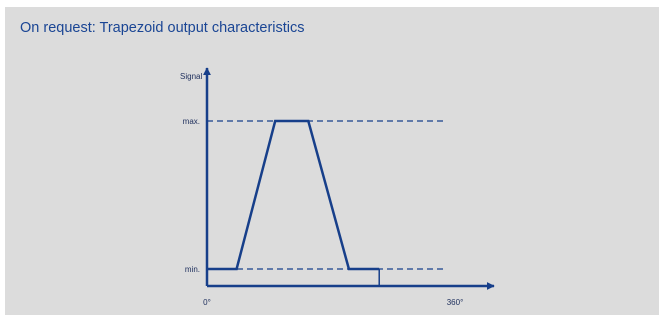  Describe the element at coordinates (455, 302) in the screenshot. I see `x-tick-label-end: 360°` at that location.